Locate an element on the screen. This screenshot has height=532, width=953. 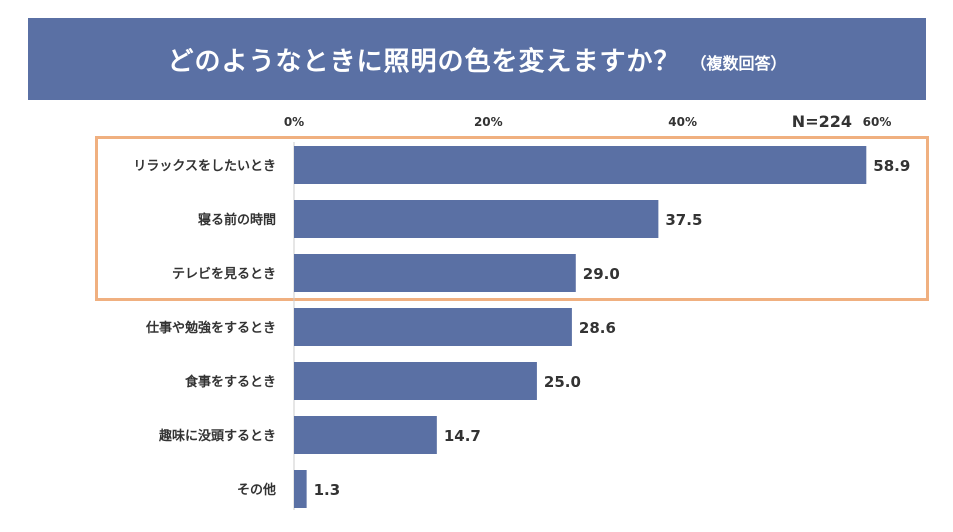
category-label: 寝る前の時間 is located at coordinates (237, 220).